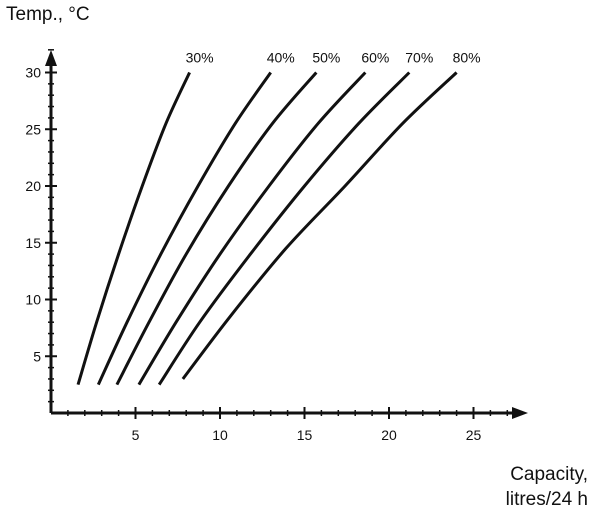 The image size is (596, 520). What do you see at coordinates (33, 300) in the screenshot?
I see `y-tick-label: 10` at bounding box center [33, 300].